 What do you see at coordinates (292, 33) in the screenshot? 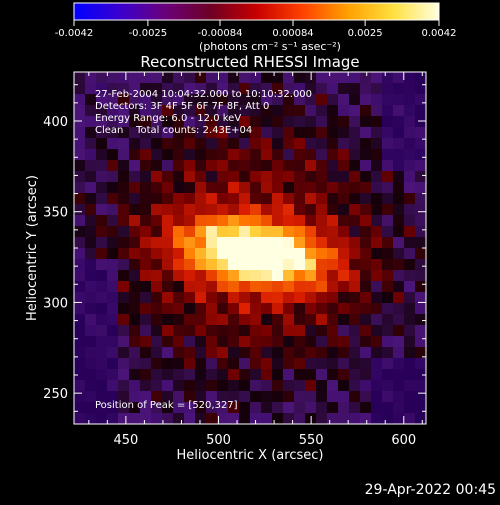
I see `colorbar-tick-label: 0.00084` at bounding box center [292, 33].